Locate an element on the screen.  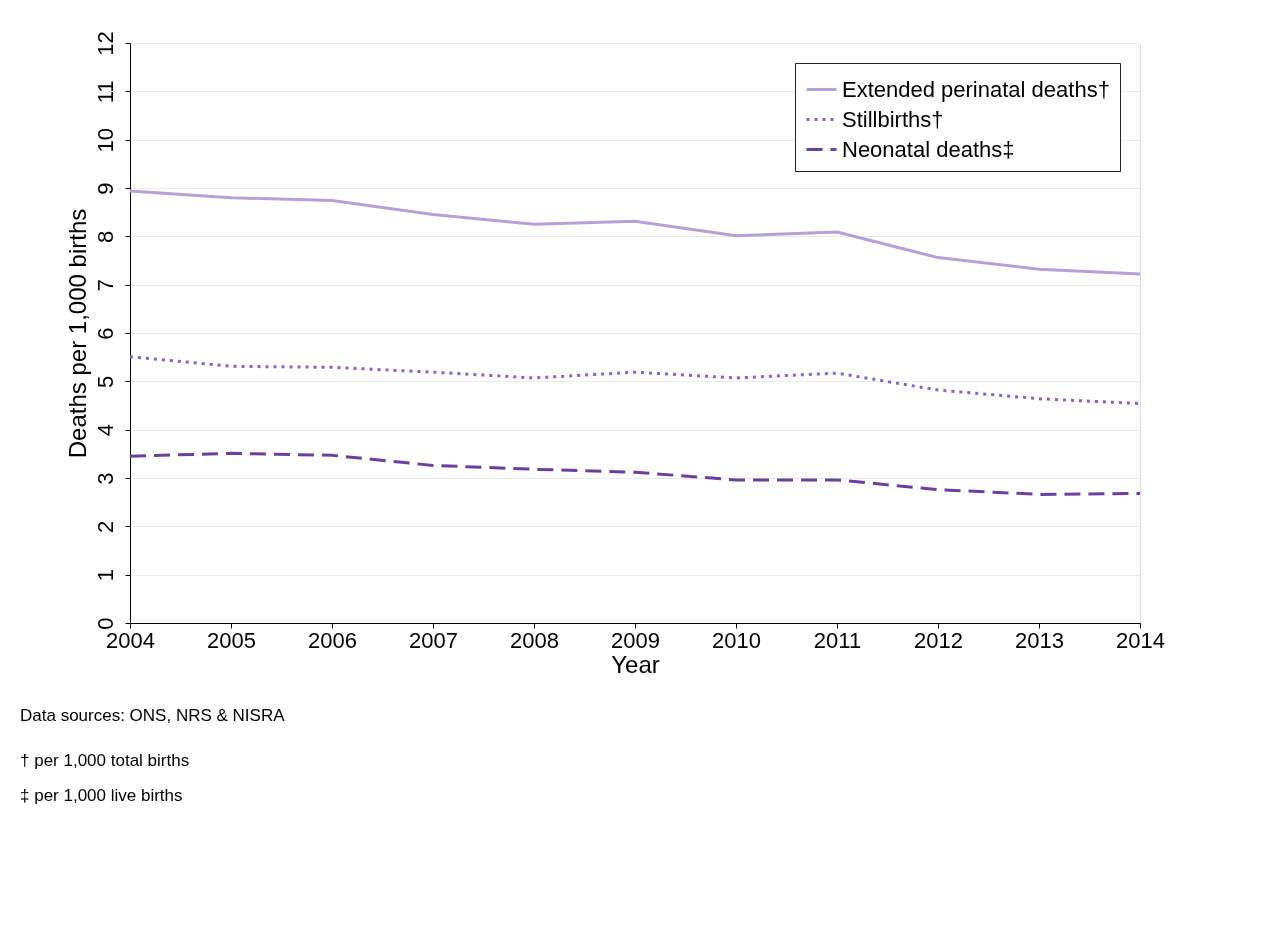
y-tick-label: 4 is located at coordinates (105, 430).